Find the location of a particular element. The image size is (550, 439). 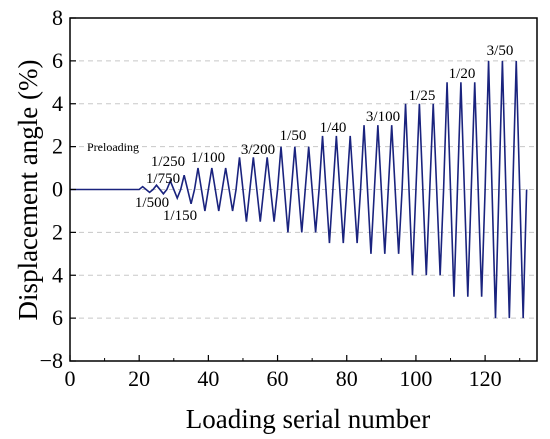

preloading-label: Preloading is located at coordinates (113, 147).